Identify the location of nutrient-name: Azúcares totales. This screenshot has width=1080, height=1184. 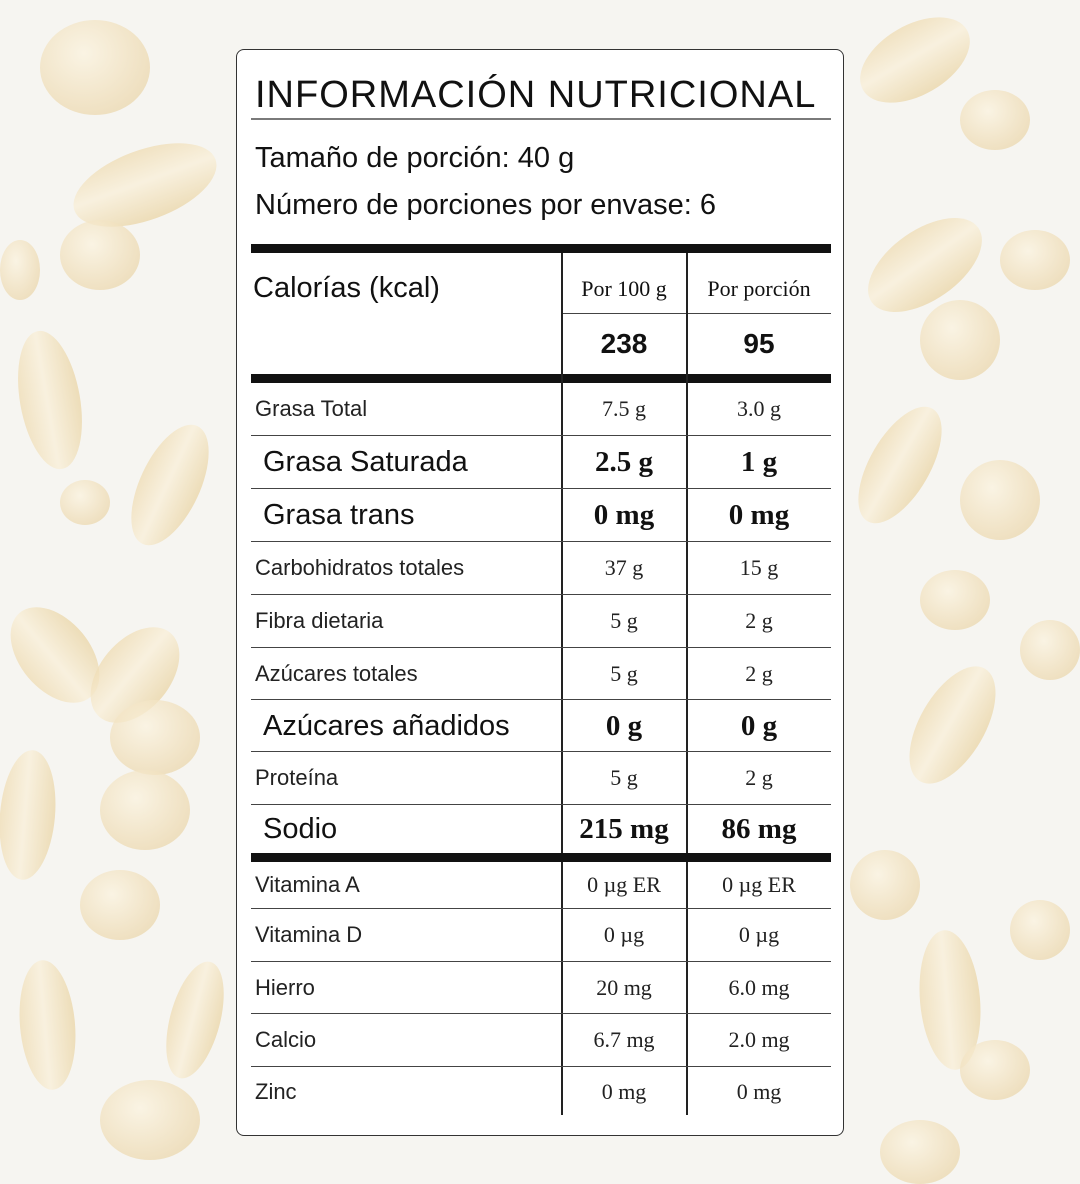
(336, 673).